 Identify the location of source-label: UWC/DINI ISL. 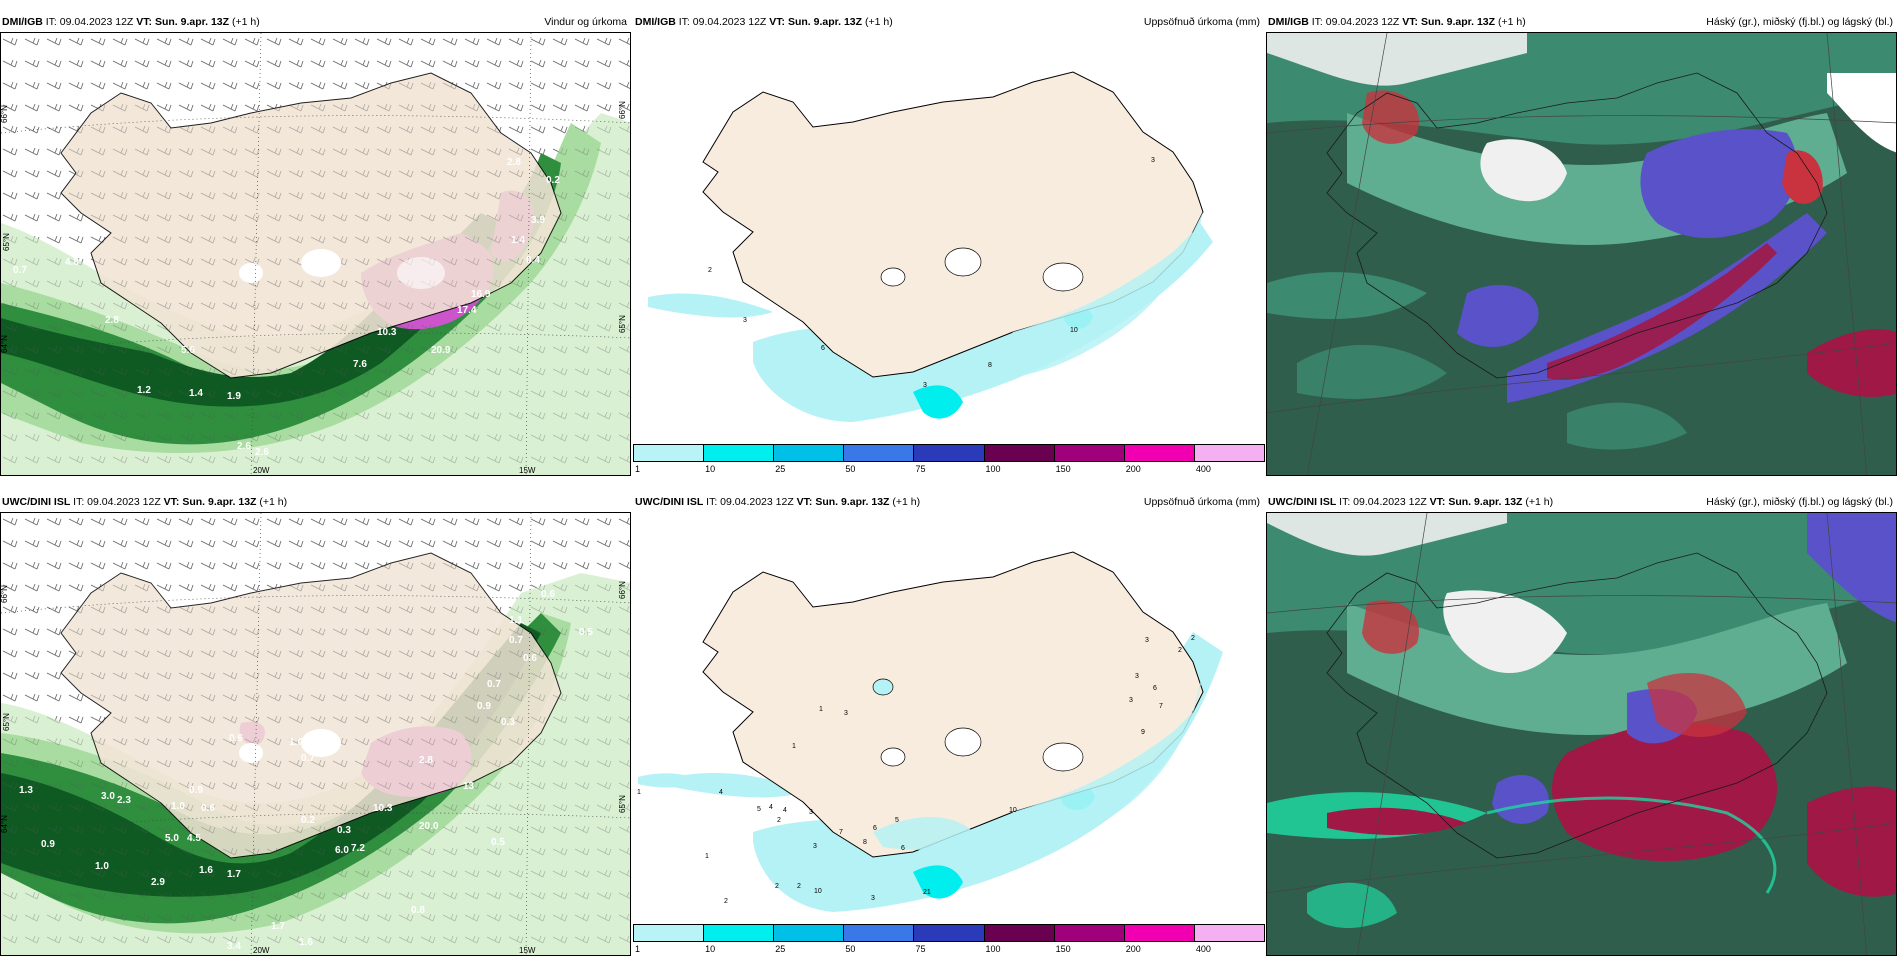
(669, 502).